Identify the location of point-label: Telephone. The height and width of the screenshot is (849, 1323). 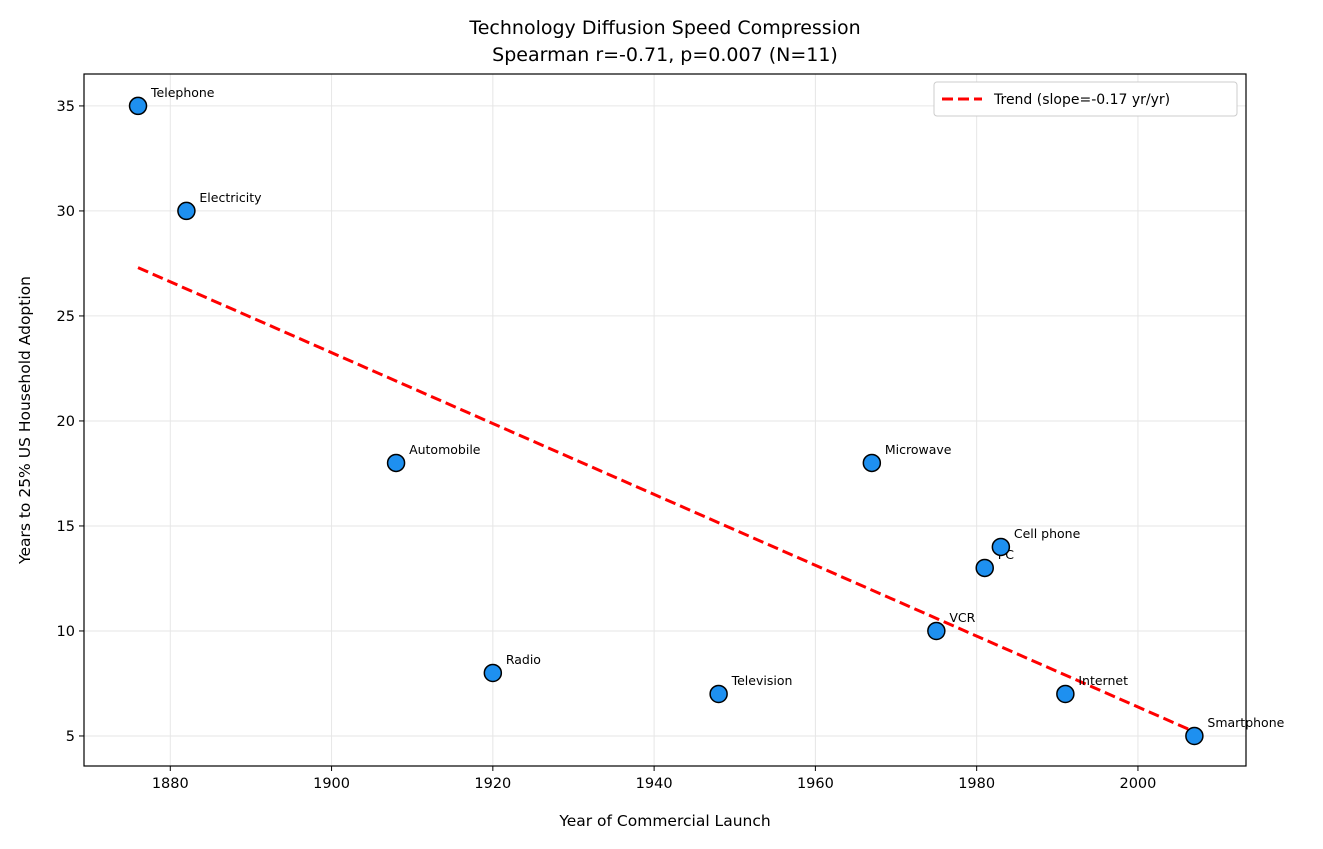
(182, 92).